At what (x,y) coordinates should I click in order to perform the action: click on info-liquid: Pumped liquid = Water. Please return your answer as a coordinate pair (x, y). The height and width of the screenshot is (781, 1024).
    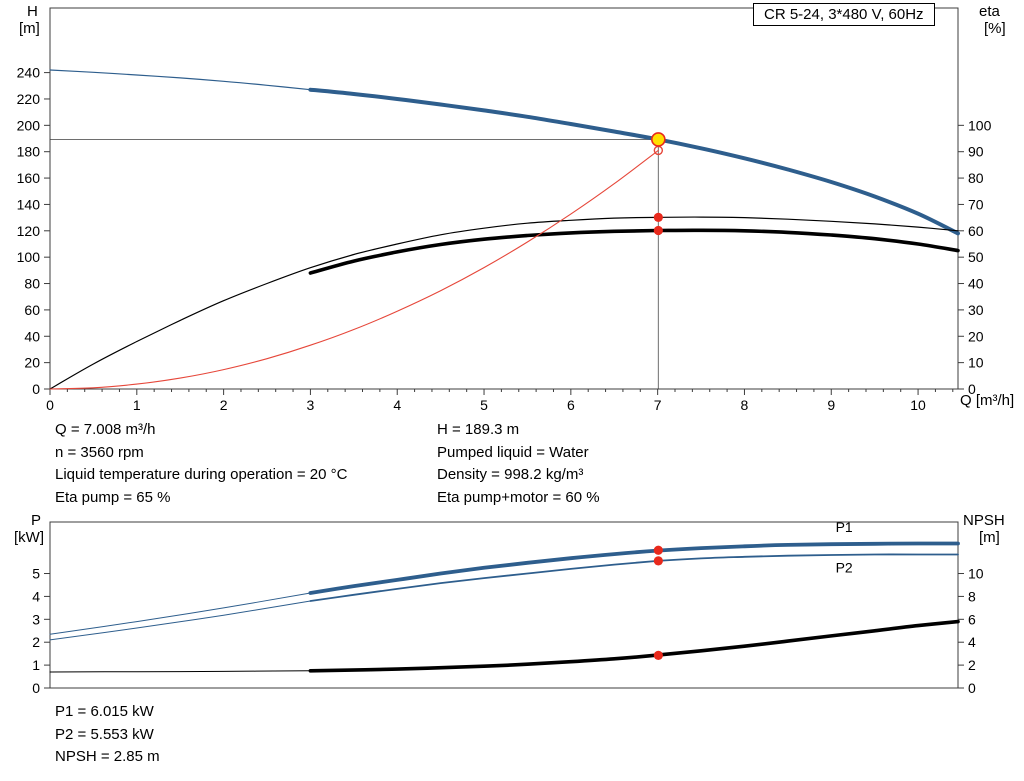
    Looking at the image, I should click on (513, 452).